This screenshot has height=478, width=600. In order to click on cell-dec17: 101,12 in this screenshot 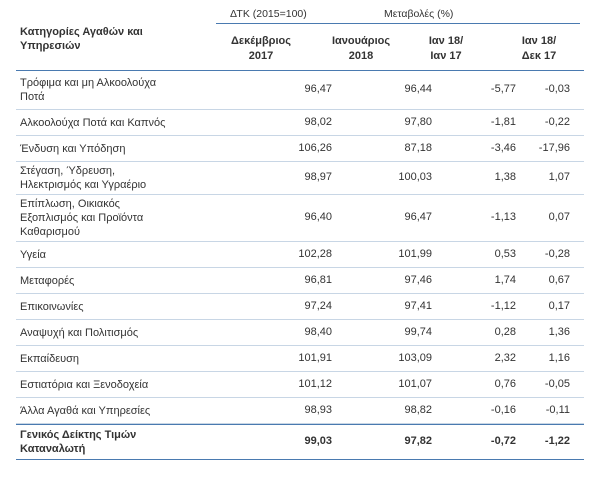, I will do `click(315, 384)`.